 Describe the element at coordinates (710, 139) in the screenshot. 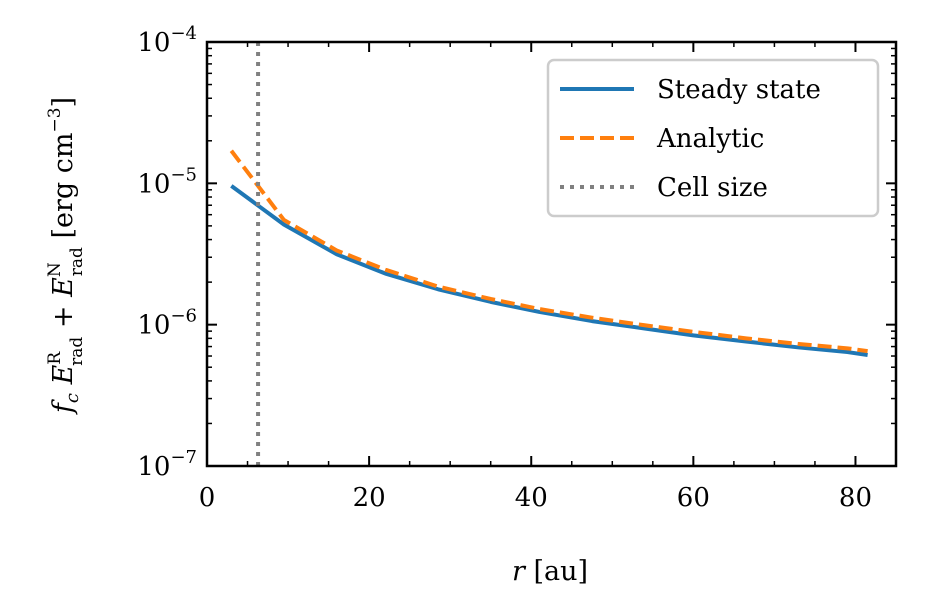

I see `legend-label-analytic: Analytic` at that location.